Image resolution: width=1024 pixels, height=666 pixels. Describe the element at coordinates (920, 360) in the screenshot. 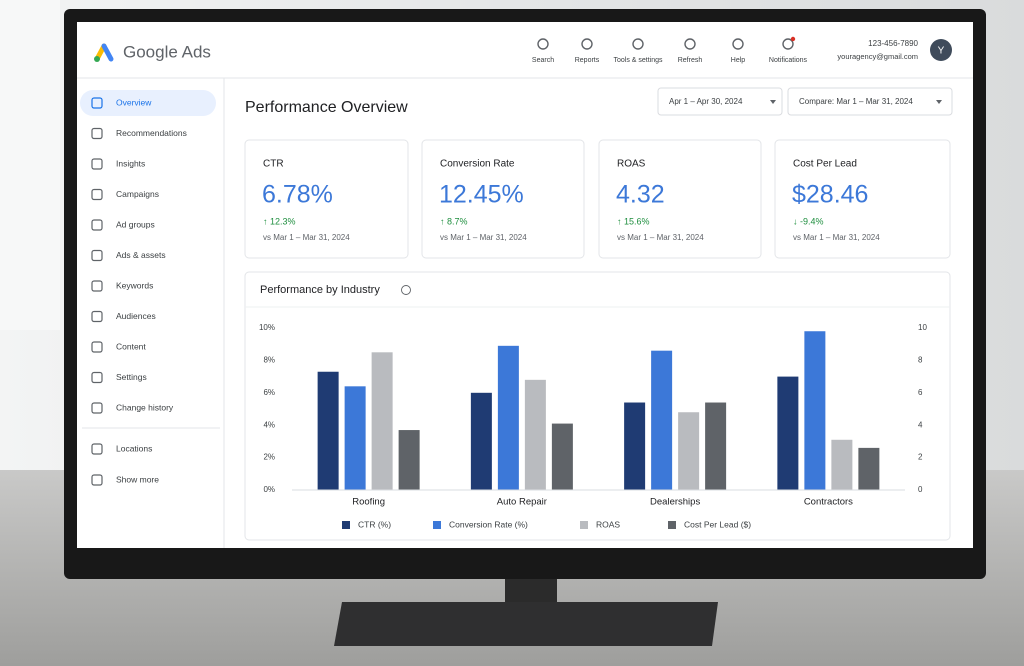

I see `y2-tick-label: 8` at that location.